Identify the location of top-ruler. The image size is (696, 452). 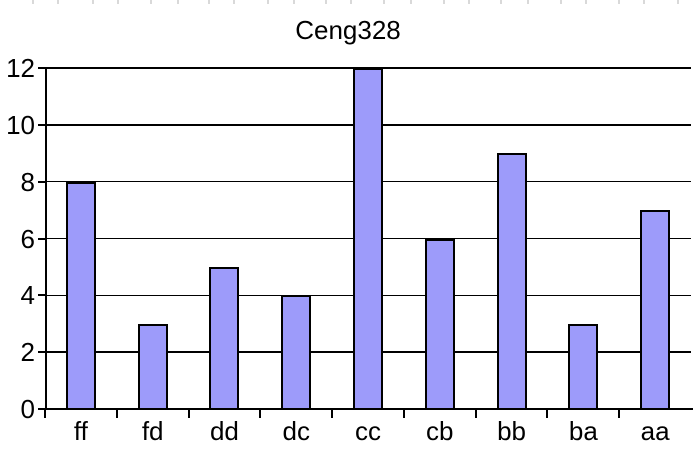
(348, 3).